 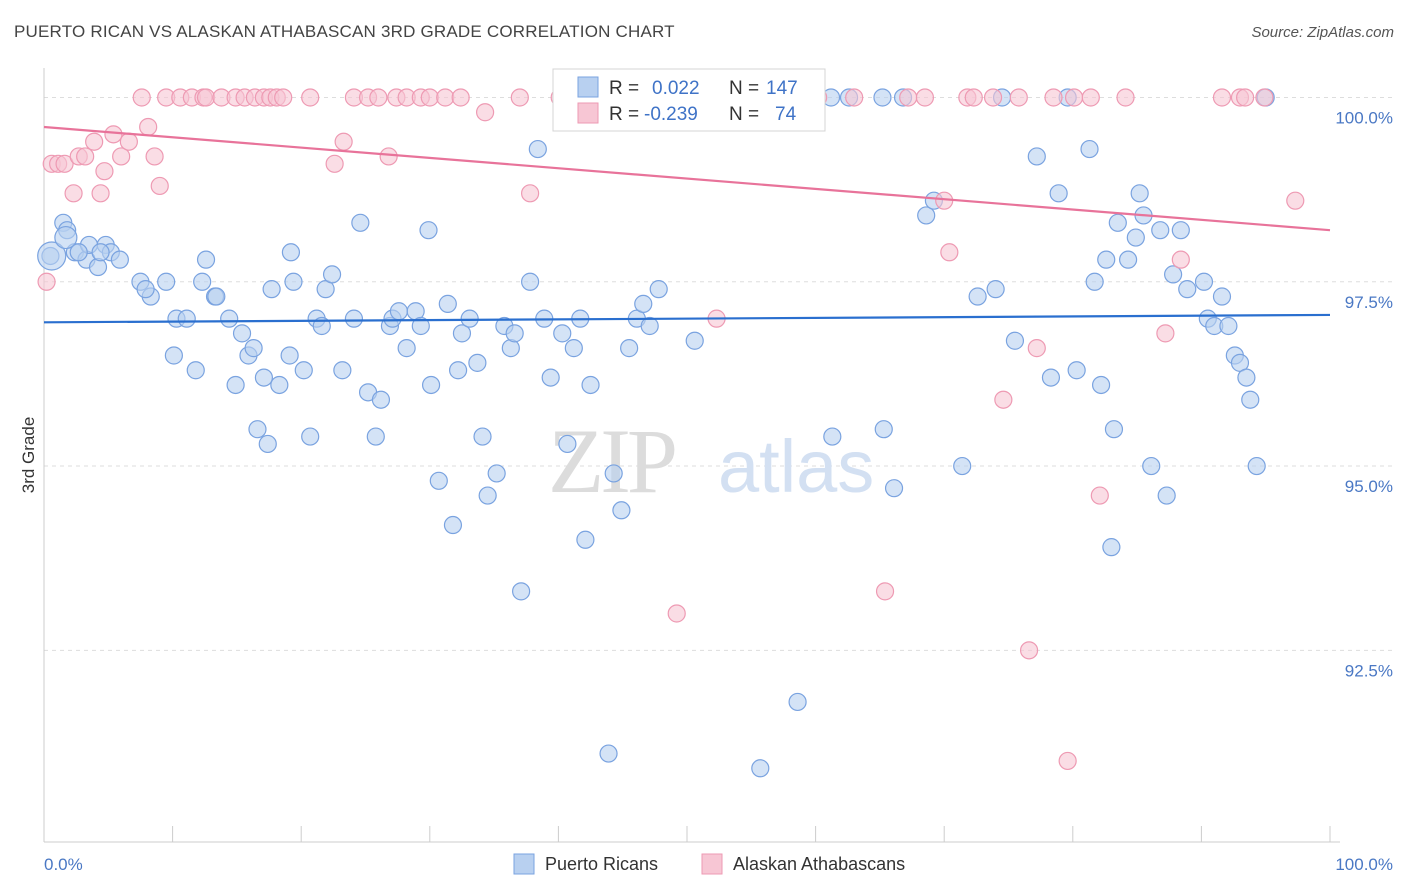 What do you see at coordinates (1322, 32) in the screenshot?
I see `chart-source: Source: ZipAtlas.com` at bounding box center [1322, 32].